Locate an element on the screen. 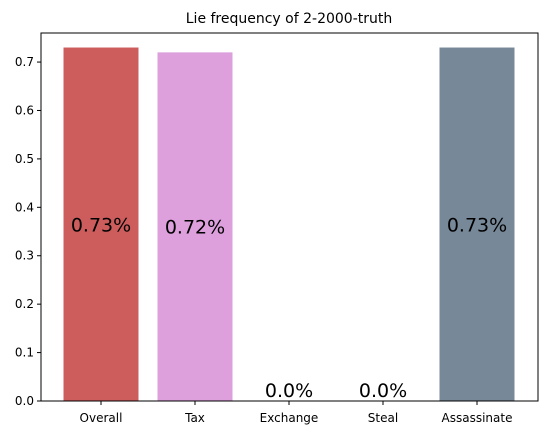  y-tick-label: 0.5 is located at coordinates (24, 159).